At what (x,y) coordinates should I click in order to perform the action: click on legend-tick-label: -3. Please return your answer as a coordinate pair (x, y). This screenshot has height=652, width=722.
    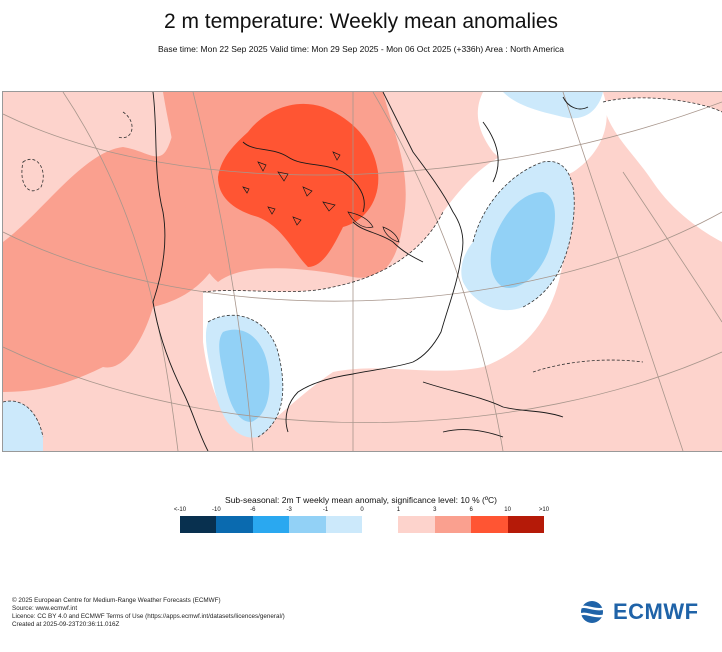
    Looking at the image, I should click on (289, 510).